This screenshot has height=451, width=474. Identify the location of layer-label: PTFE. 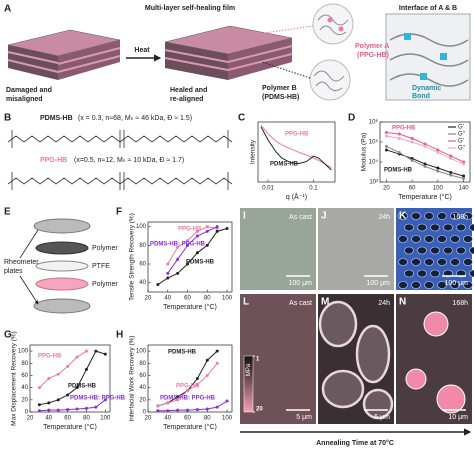
(101, 266).